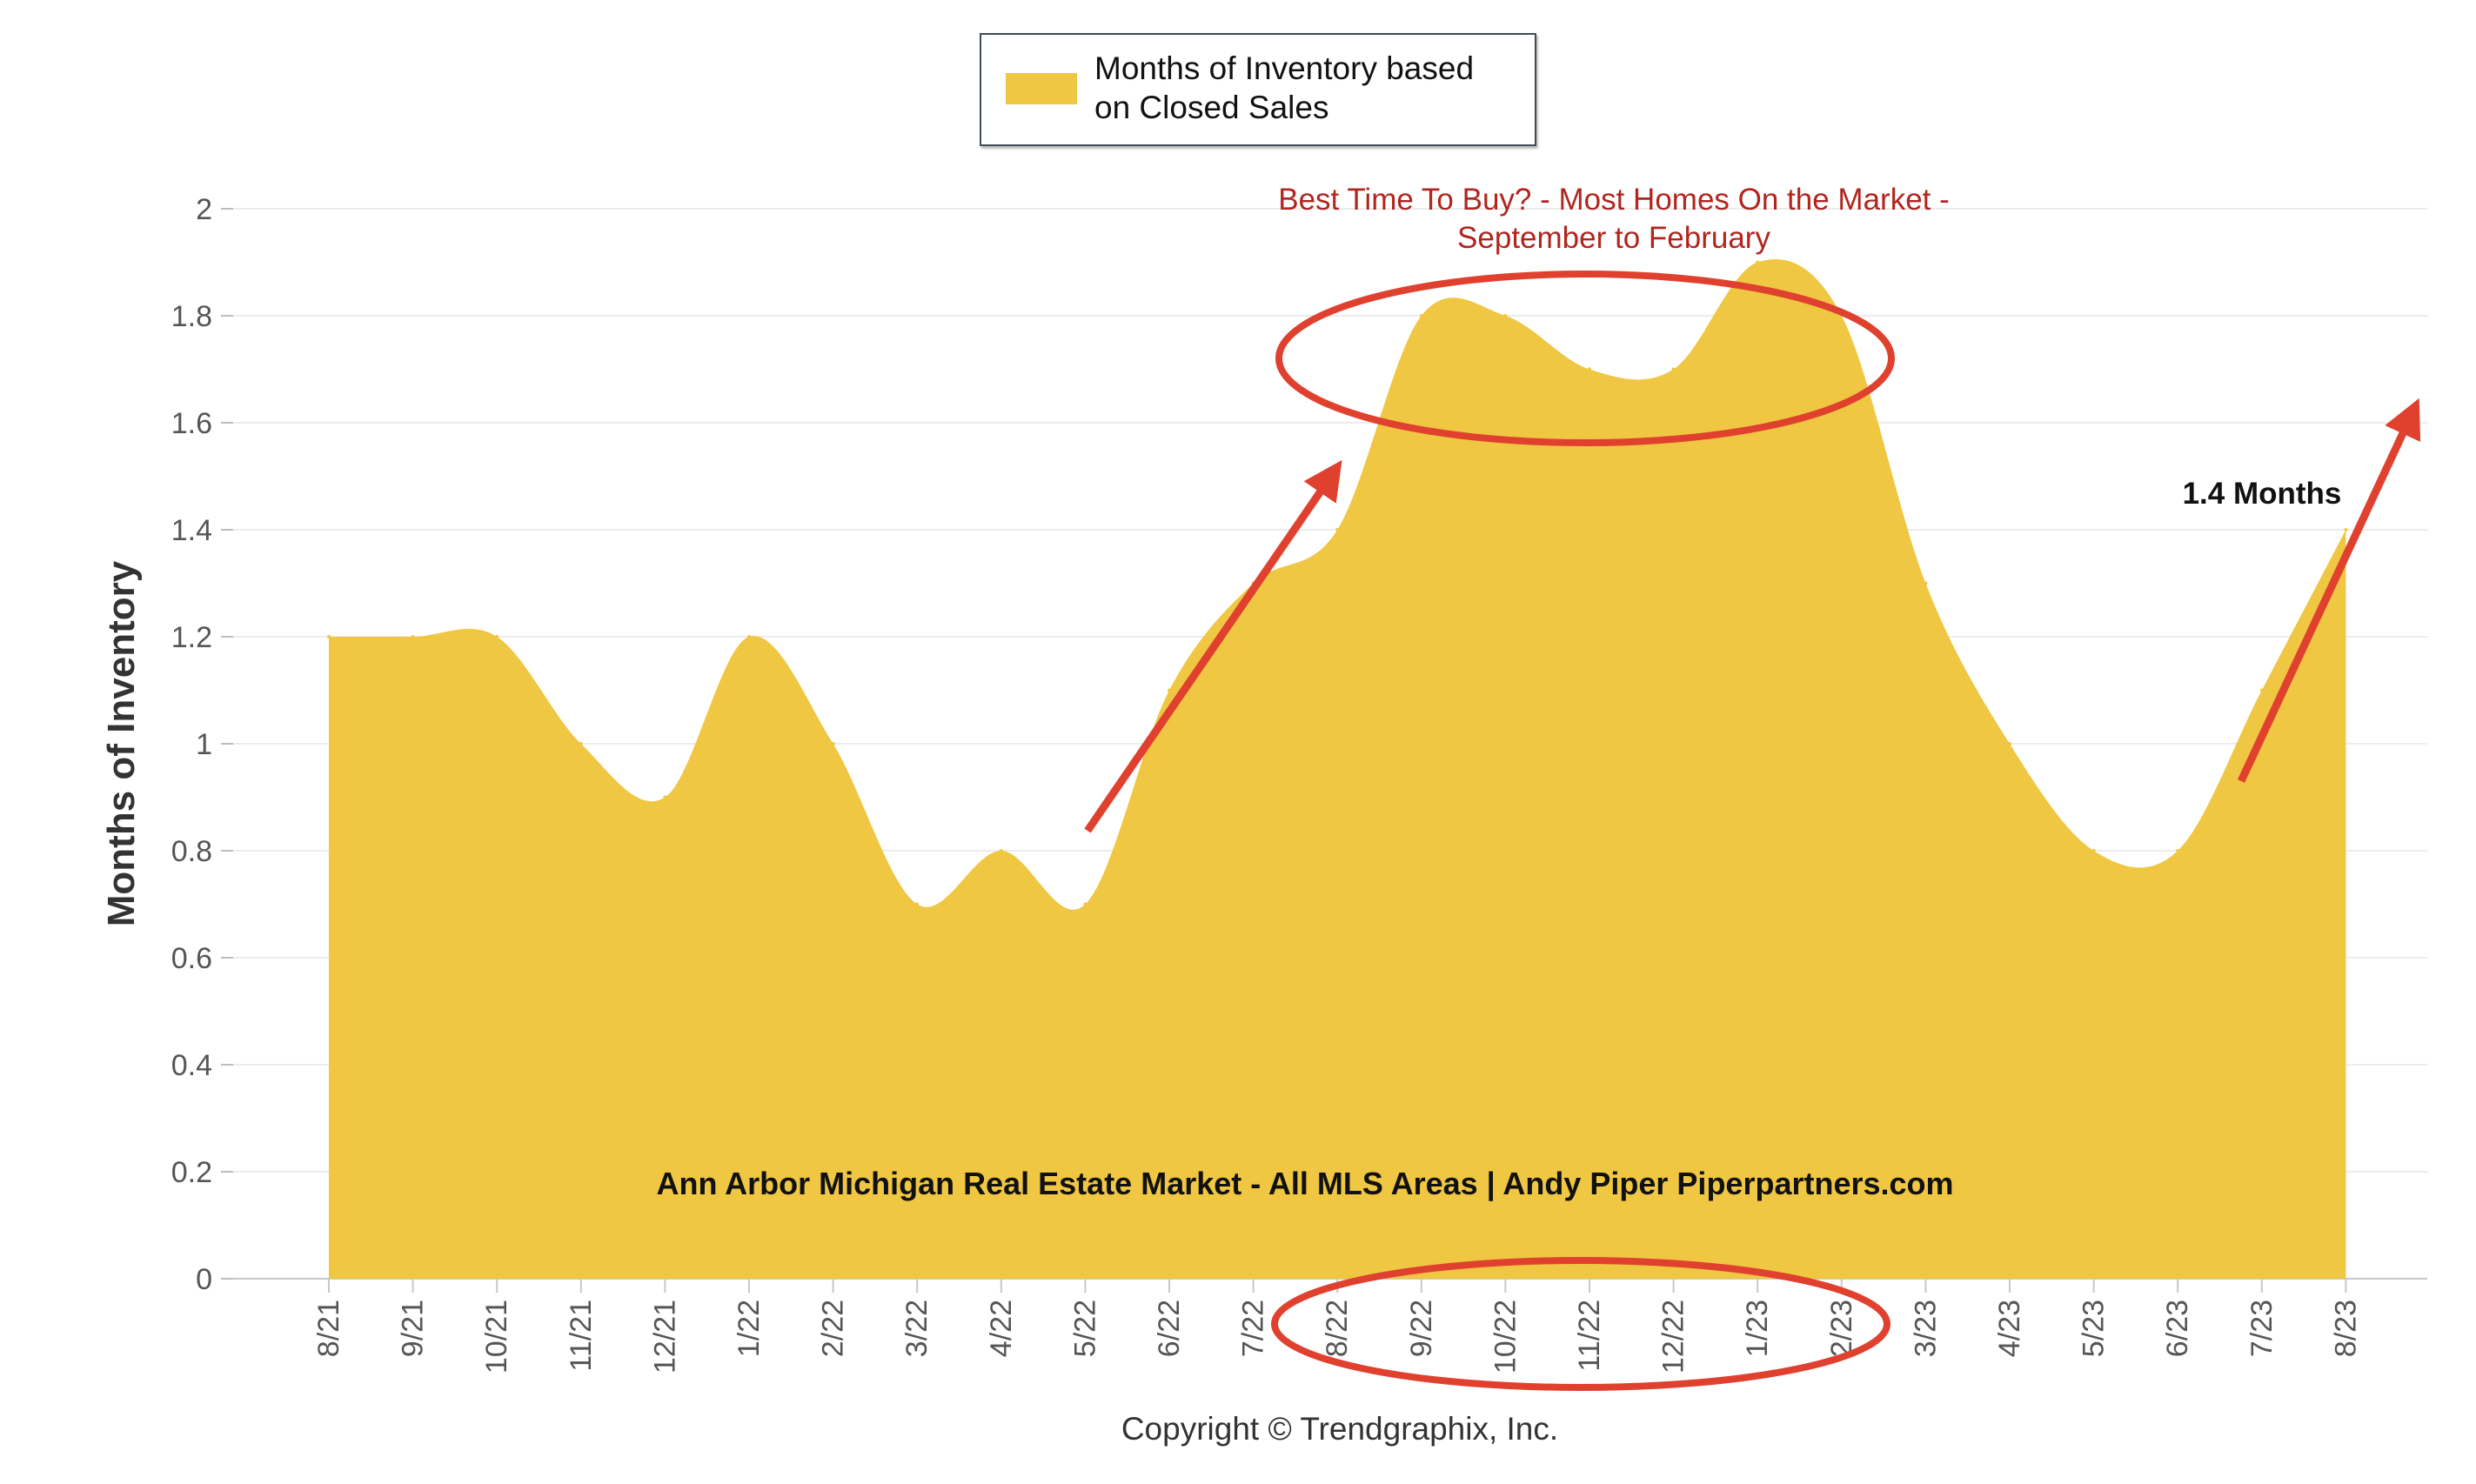  What do you see at coordinates (1001, 1328) in the screenshot?
I see `x-tick-label: 4/22` at bounding box center [1001, 1328].